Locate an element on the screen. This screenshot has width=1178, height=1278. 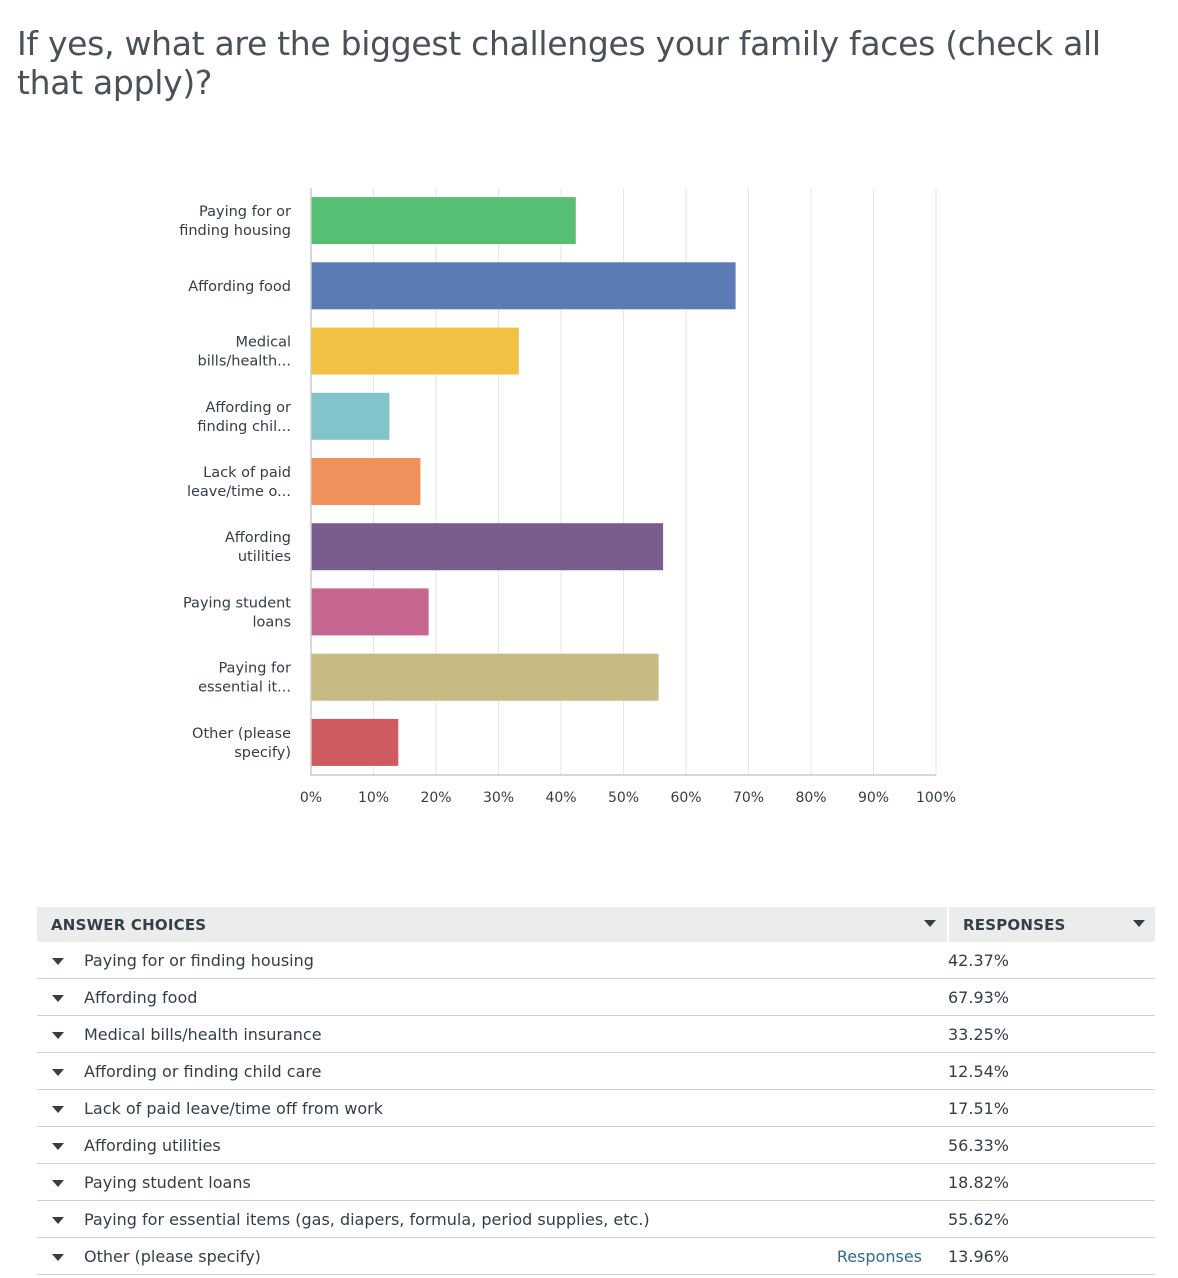
category-label: Paying student is located at coordinates (237, 603).